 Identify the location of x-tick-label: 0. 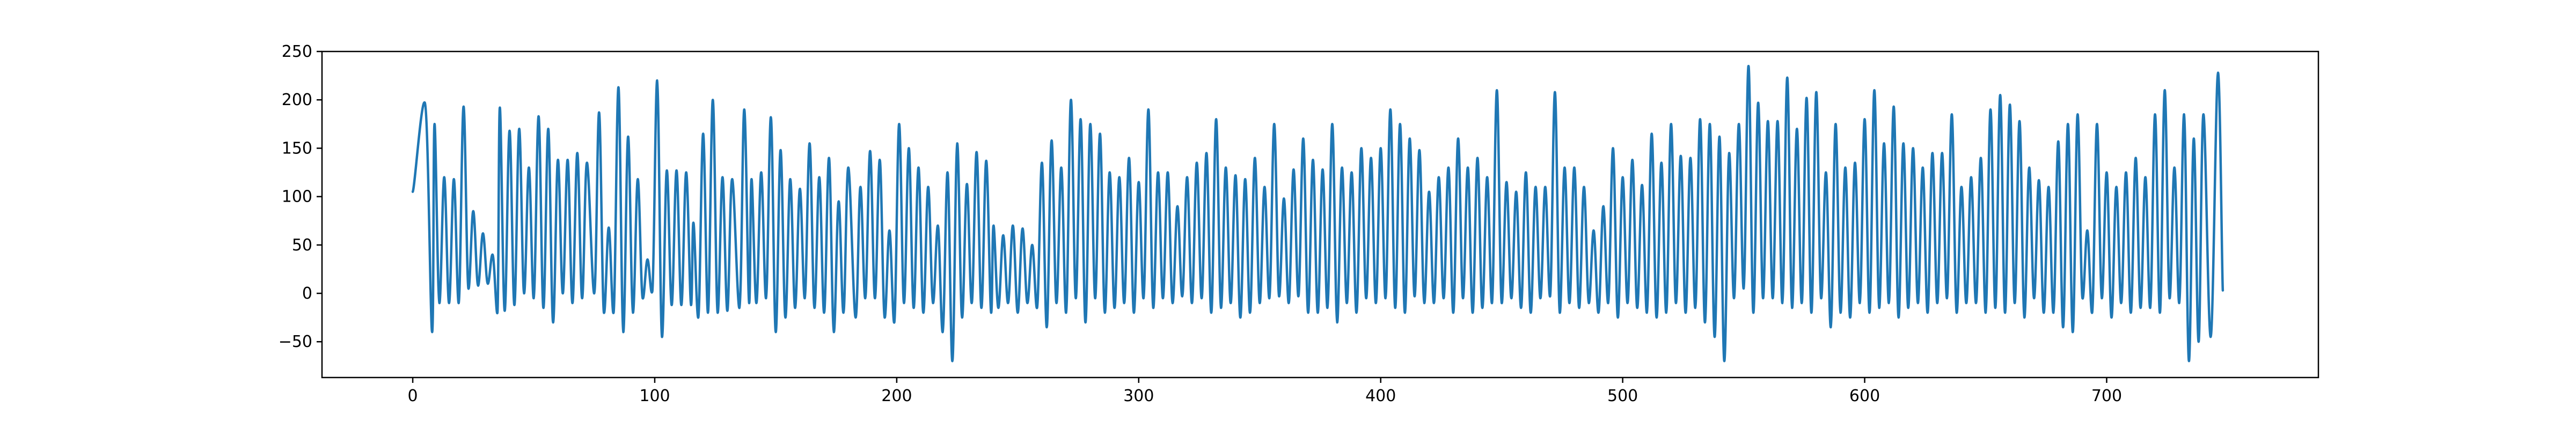
(413, 396).